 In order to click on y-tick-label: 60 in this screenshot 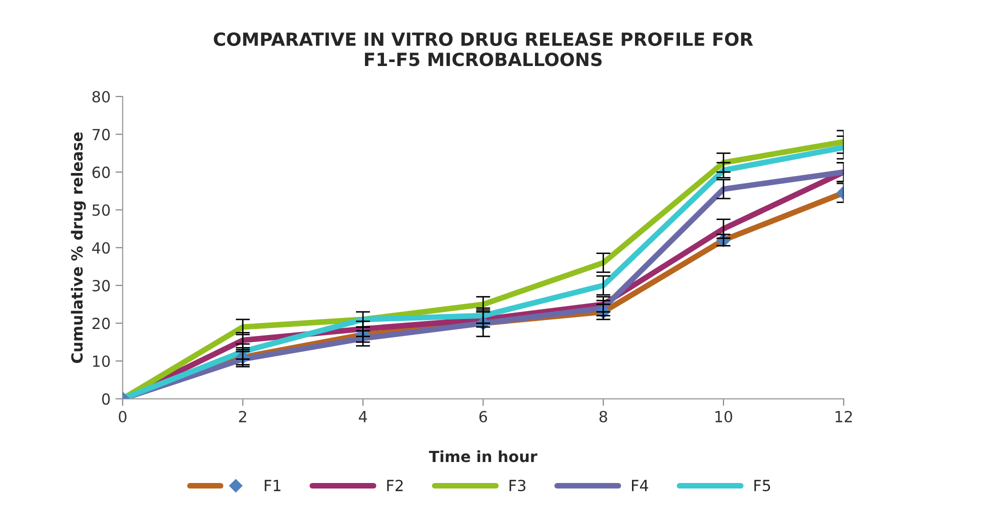, I will do `click(101, 172)`.